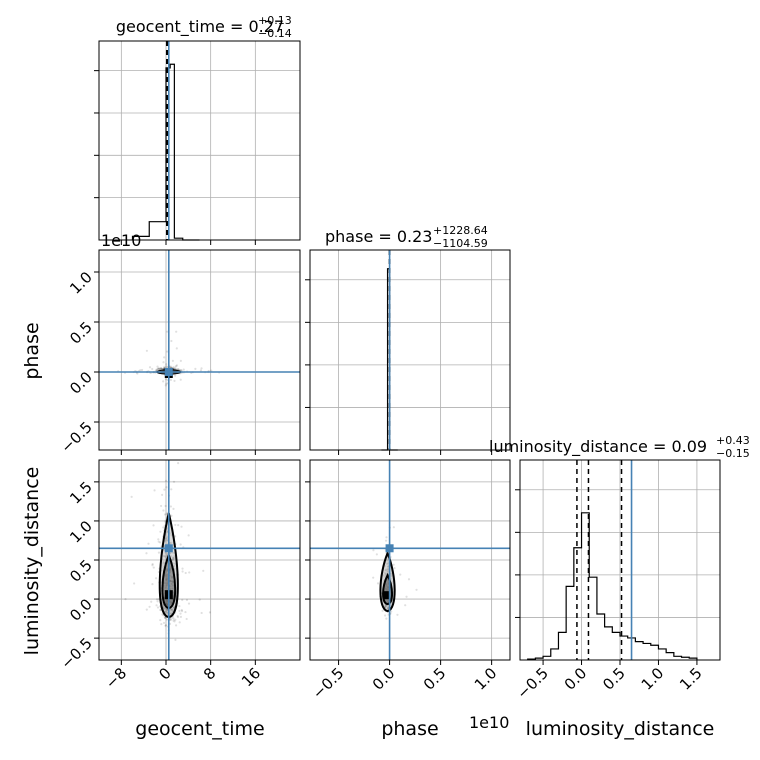  I want to click on scatter-geocent-time-vs-phase-ytick-label-3: 1.0, so click(81, 283).